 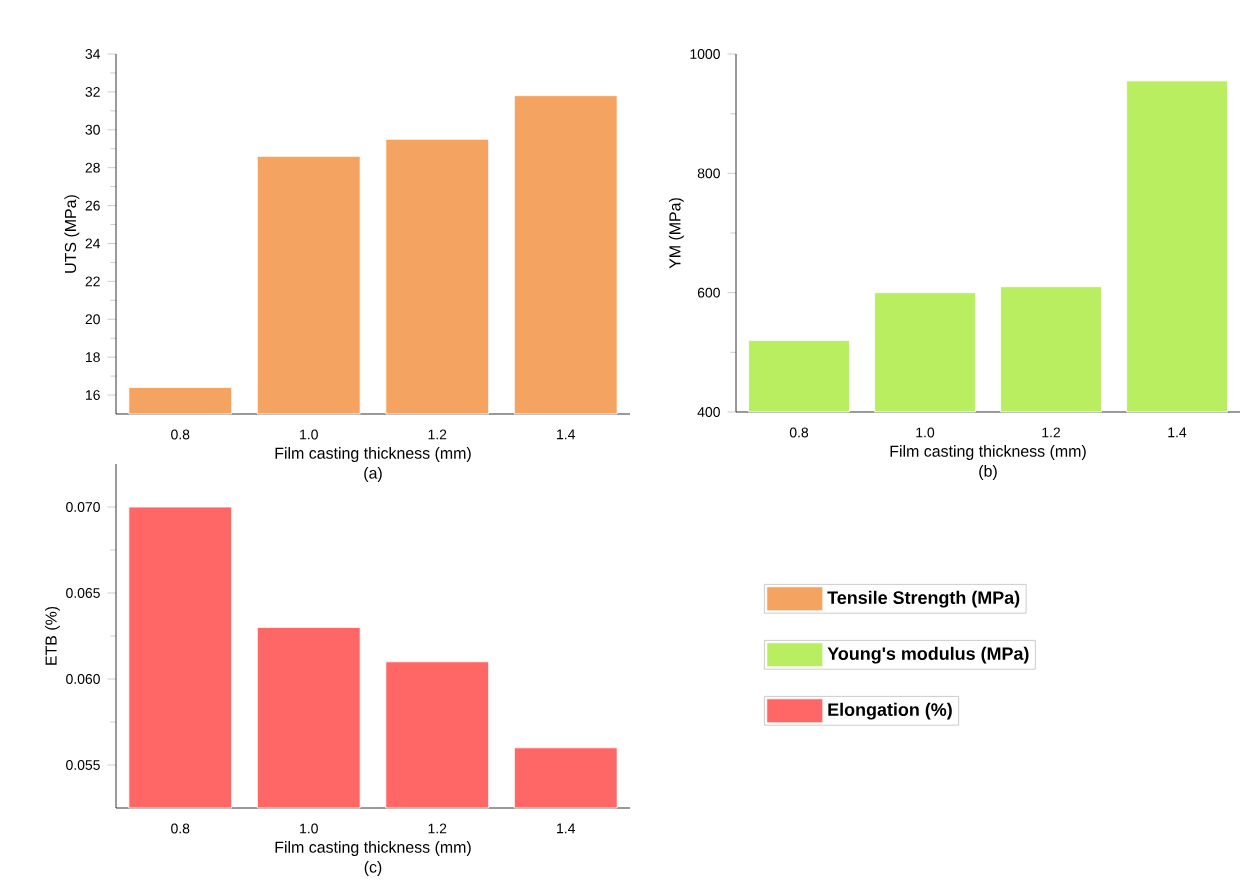 I want to click on legend-label: Young's modulus (MPa), so click(x=928, y=655).